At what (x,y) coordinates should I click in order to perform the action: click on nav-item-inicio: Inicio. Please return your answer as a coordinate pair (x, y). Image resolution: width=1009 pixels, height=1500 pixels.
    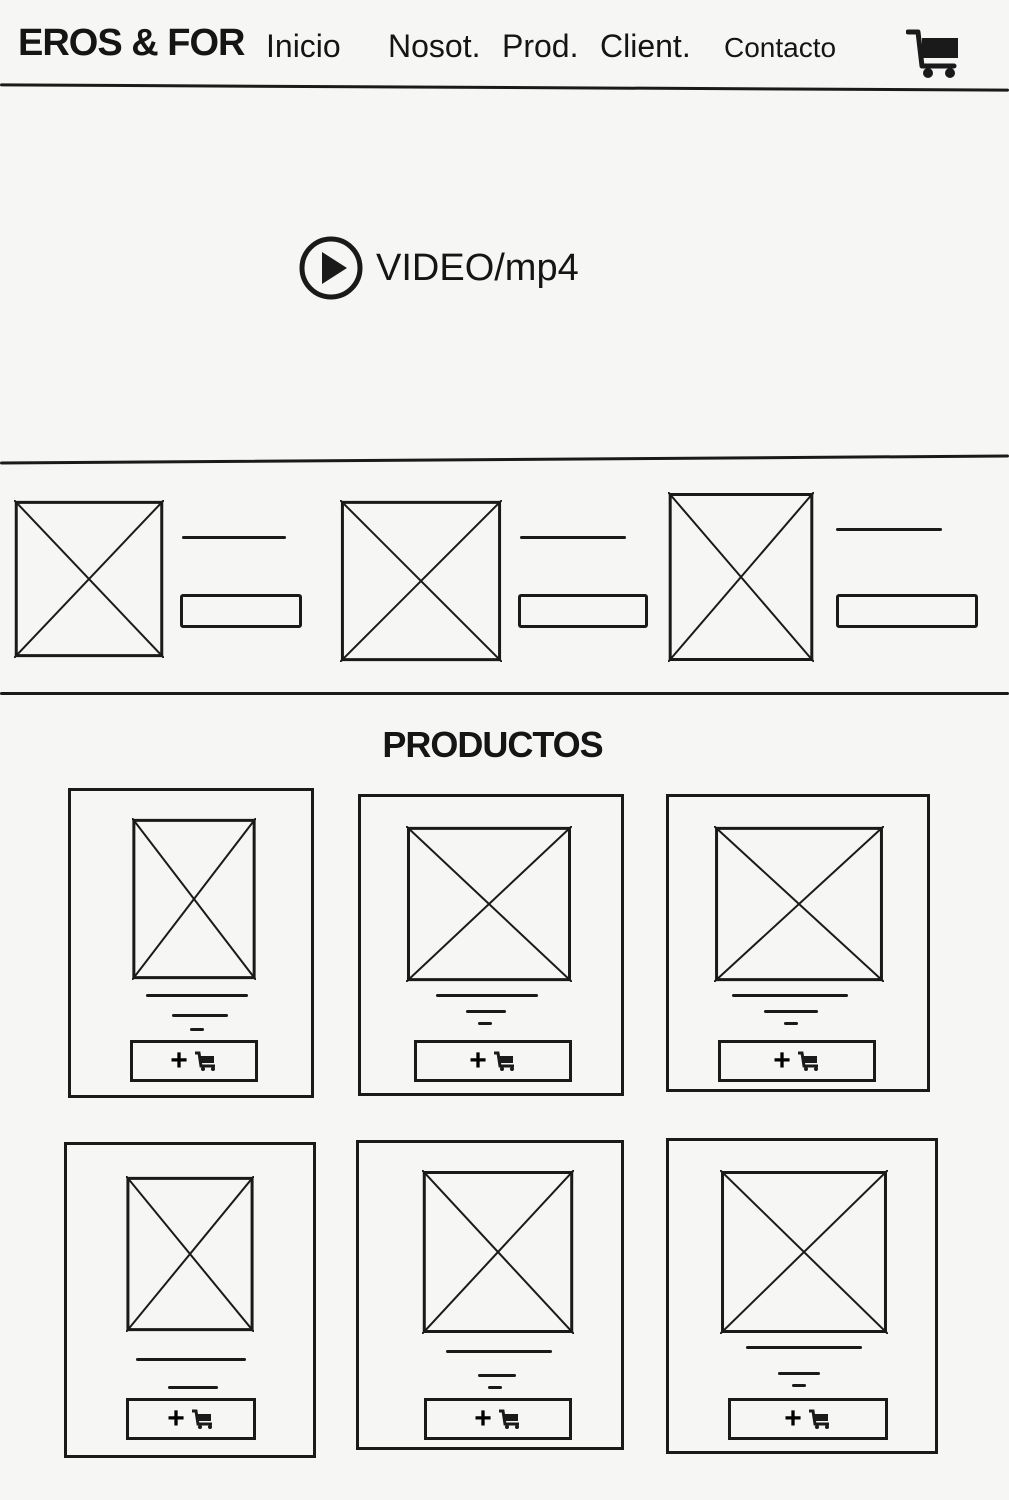
    Looking at the image, I should click on (303, 46).